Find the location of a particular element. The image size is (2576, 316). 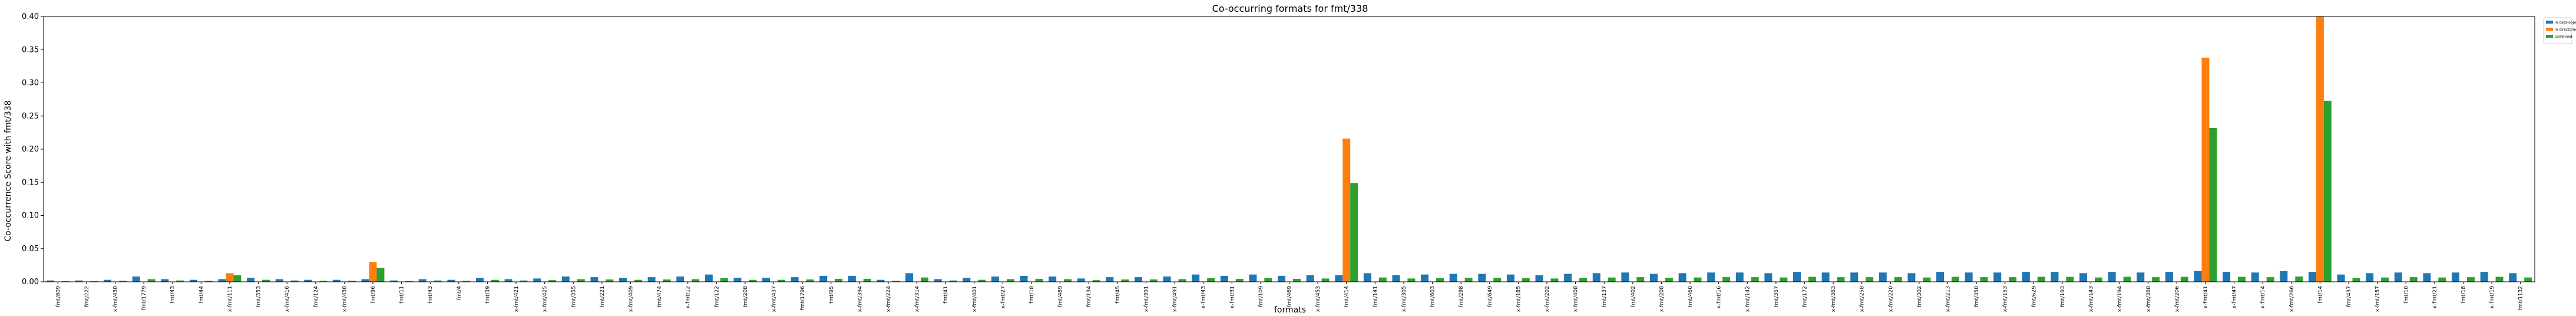

x-tick-label-21: fmt/474 is located at coordinates (660, 296).